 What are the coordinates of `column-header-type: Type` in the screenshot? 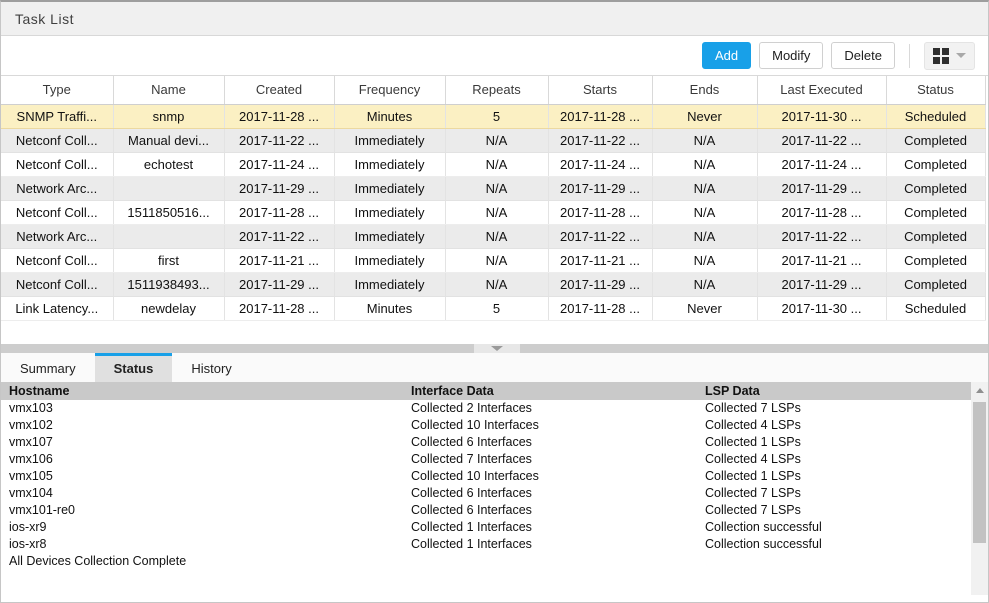 It's located at (57, 90).